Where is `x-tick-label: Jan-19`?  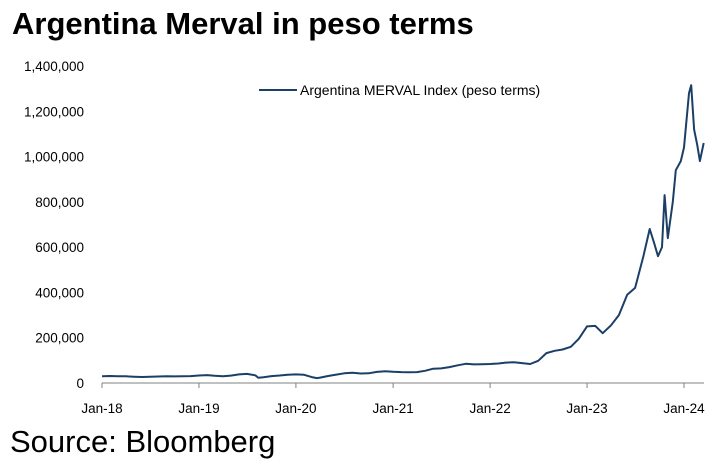
x-tick-label: Jan-19 is located at coordinates (198, 408).